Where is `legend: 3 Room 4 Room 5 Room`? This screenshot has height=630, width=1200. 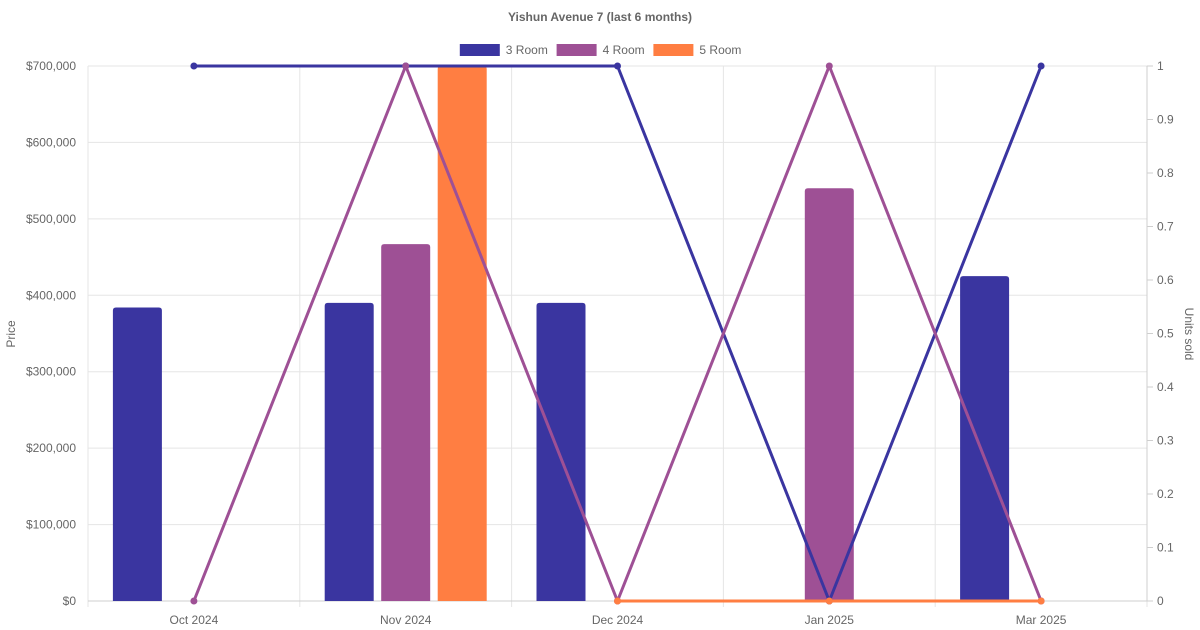
legend: 3 Room 4 Room 5 Room is located at coordinates (600, 50).